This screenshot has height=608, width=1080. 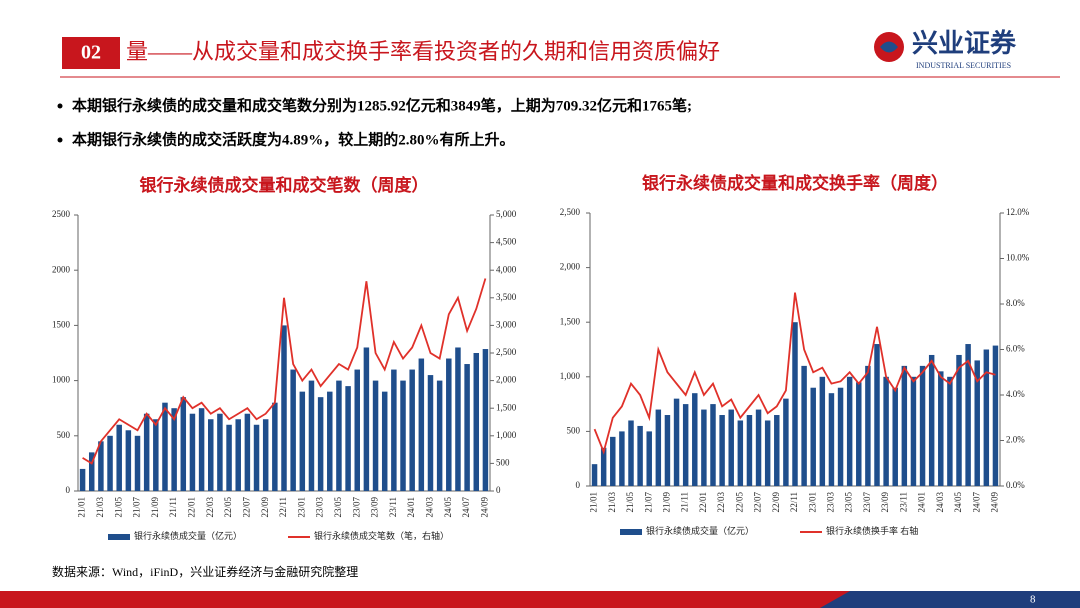 What do you see at coordinates (958, 502) in the screenshot?
I see `x-tick-label: 24/05` at bounding box center [958, 502].